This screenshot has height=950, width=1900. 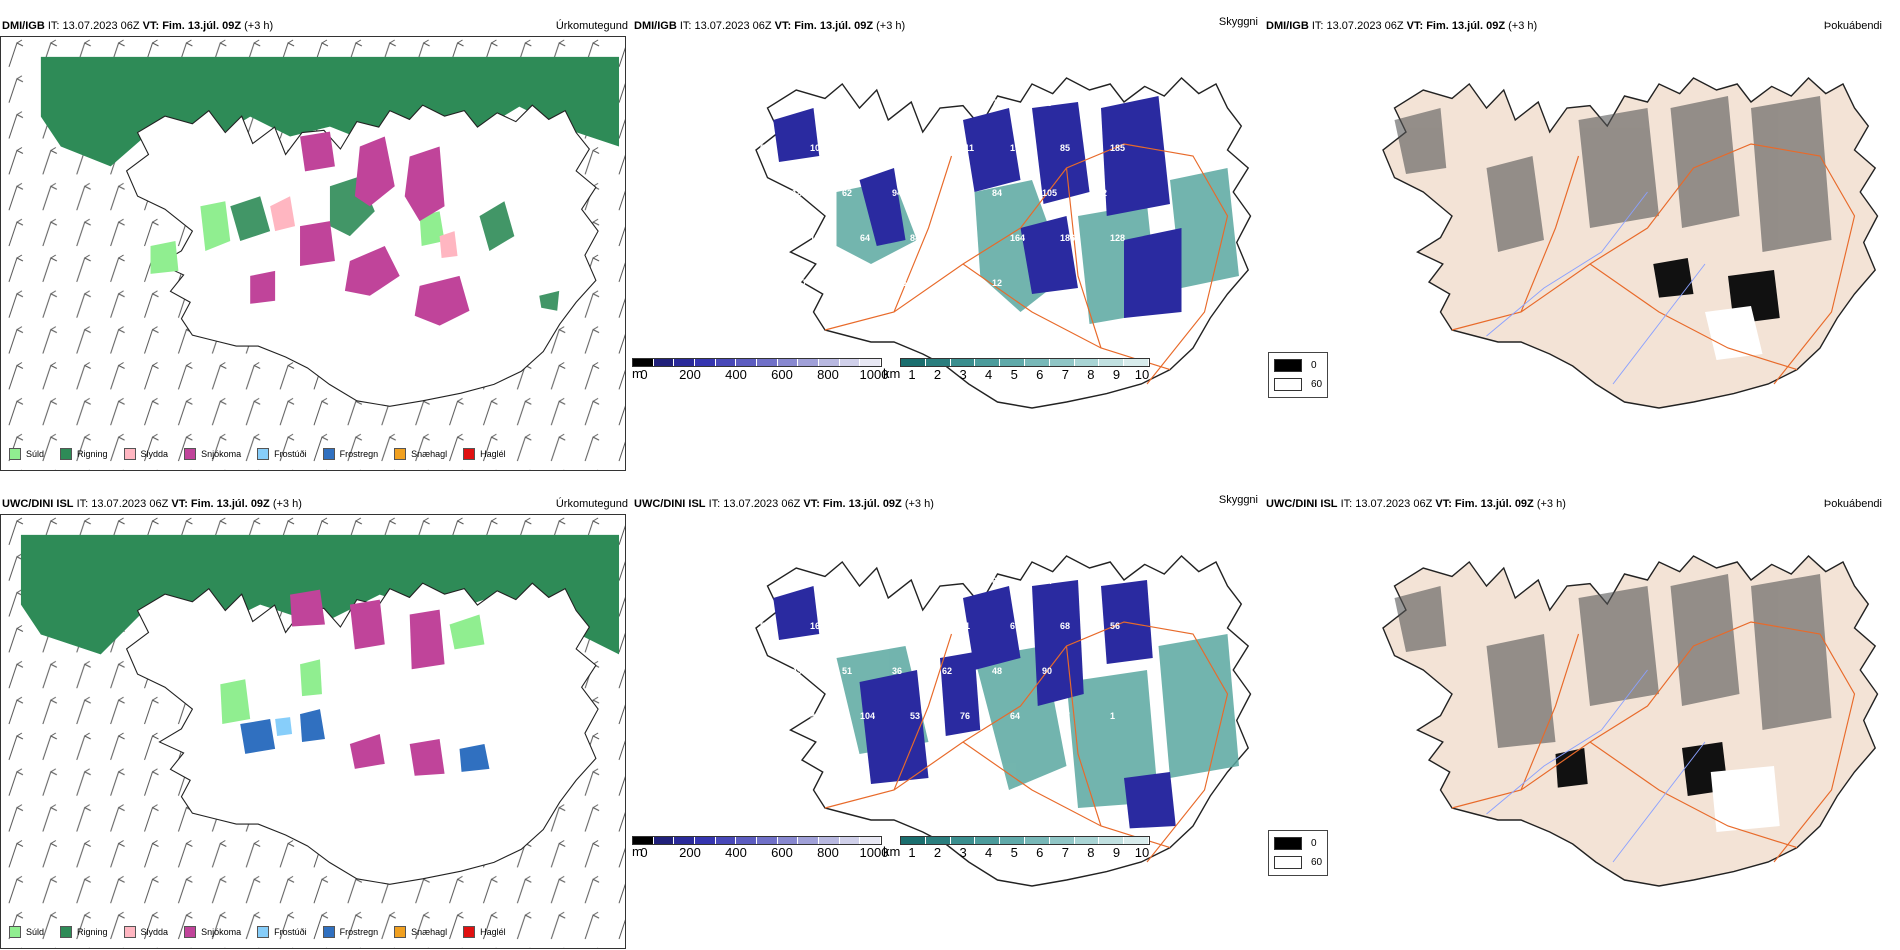 I want to click on cloud-base-value: 110, so click(x=817, y=238).